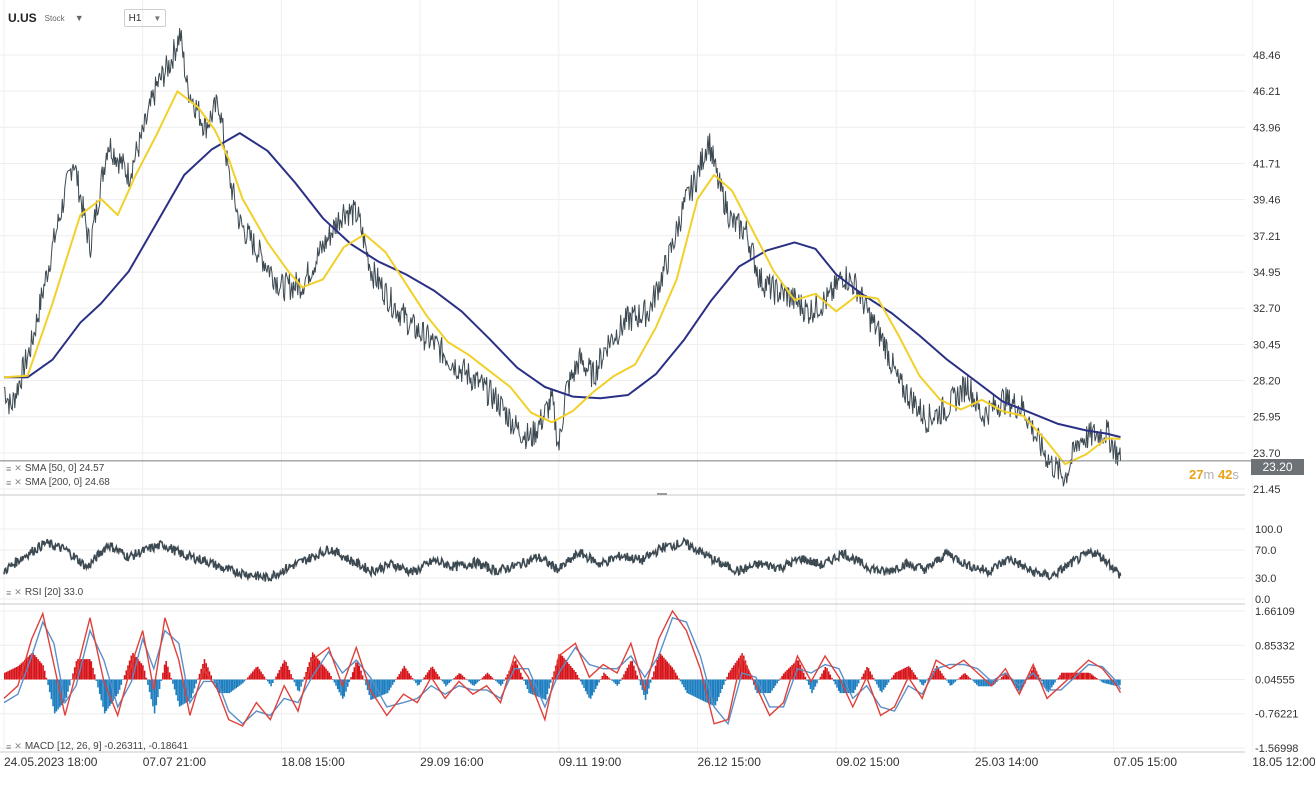 The image size is (1315, 787). I want to click on rsi-legend: ≡ ✕ RSI [20] 33.0, so click(44, 592).